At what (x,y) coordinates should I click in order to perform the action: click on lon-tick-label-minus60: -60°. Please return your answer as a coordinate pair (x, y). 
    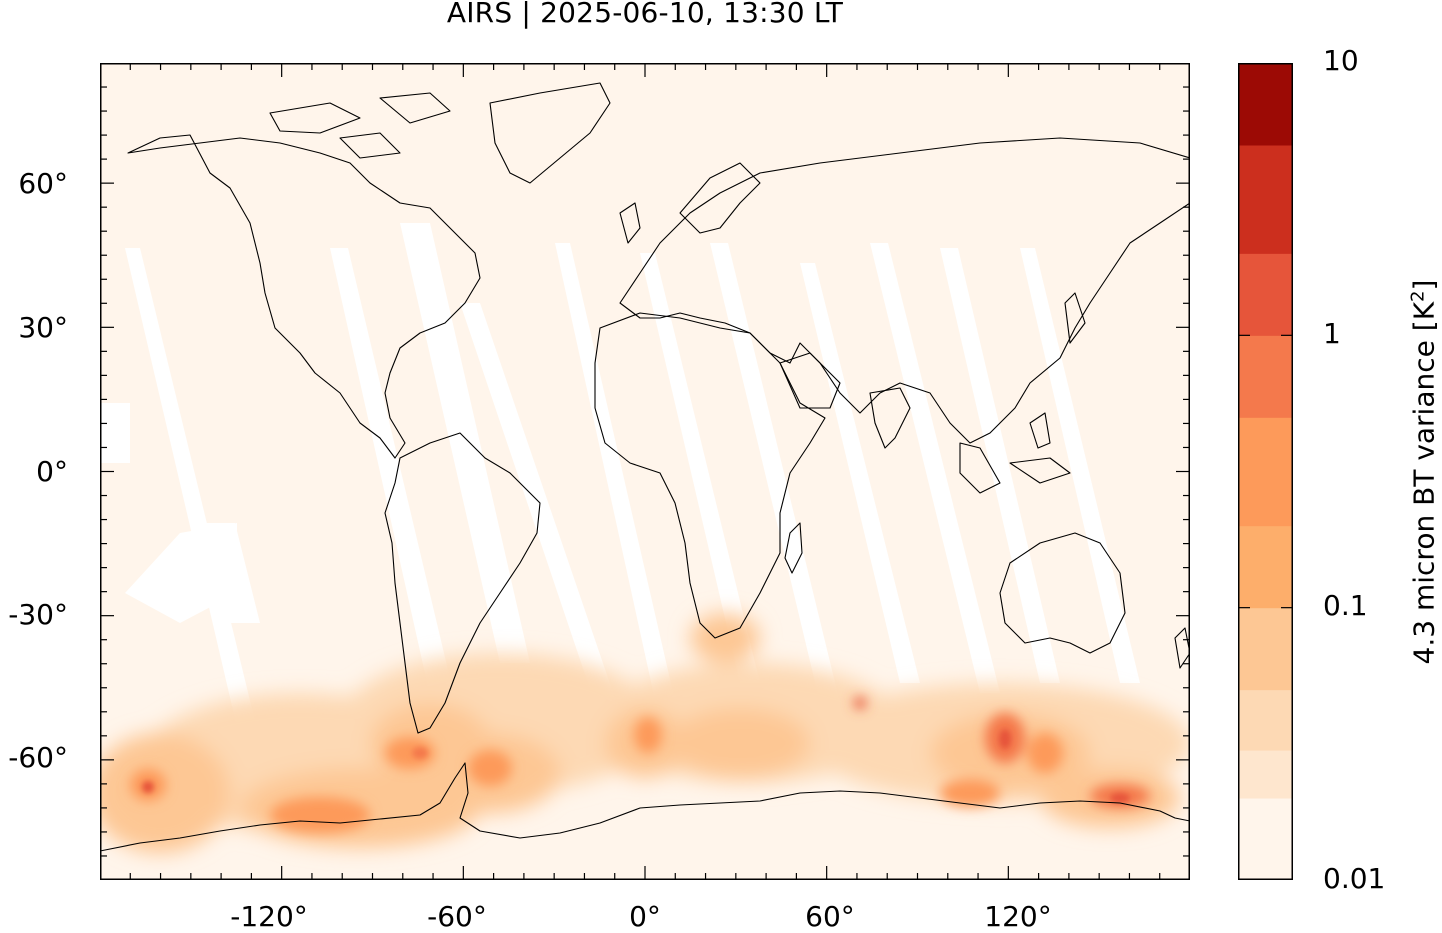
    Looking at the image, I should click on (457, 916).